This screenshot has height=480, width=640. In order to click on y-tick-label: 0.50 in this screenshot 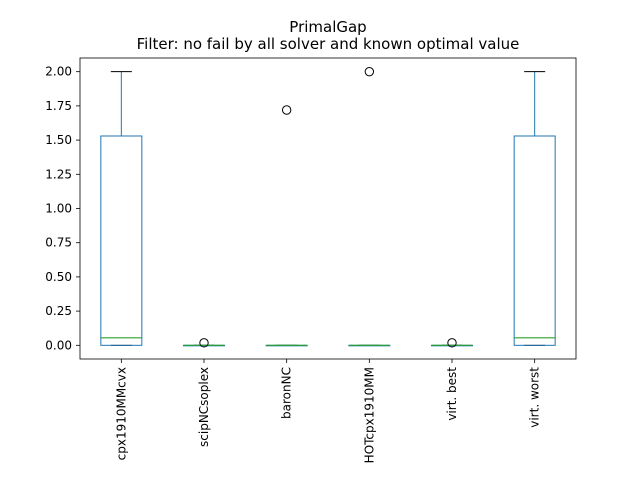, I will do `click(58, 277)`.